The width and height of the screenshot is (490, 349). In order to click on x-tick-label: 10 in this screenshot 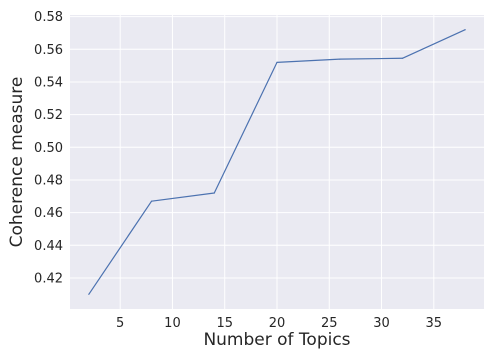, I will do `click(172, 323)`.